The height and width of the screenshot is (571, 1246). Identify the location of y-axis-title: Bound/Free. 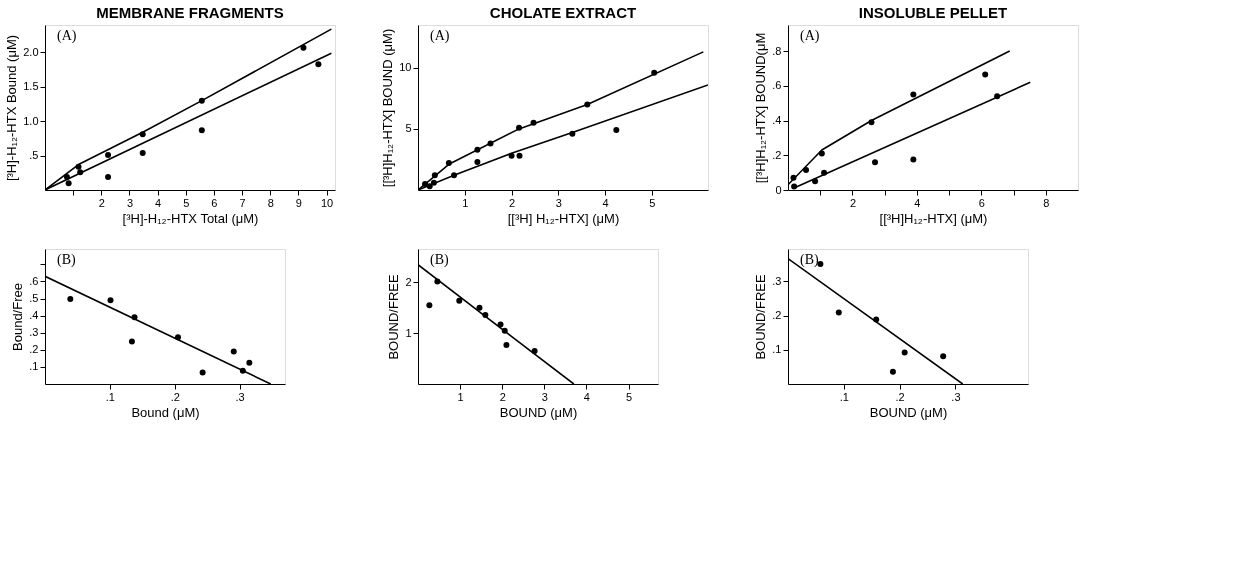
(18, 317).